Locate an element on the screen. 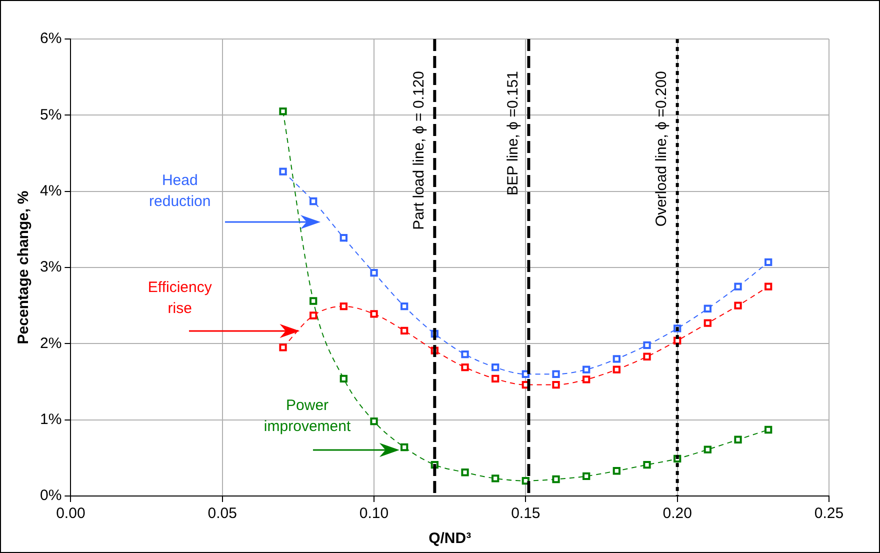  y-tick-label: 6% is located at coordinates (51, 39).